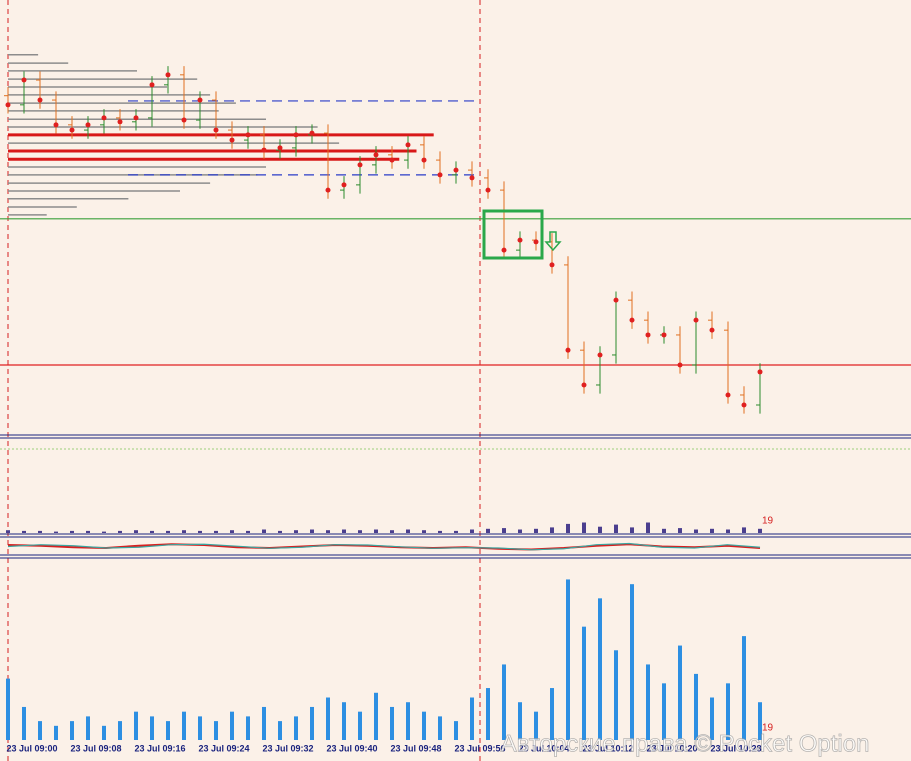 The height and width of the screenshot is (761, 911). I want to click on arrow, so click(553, 241).